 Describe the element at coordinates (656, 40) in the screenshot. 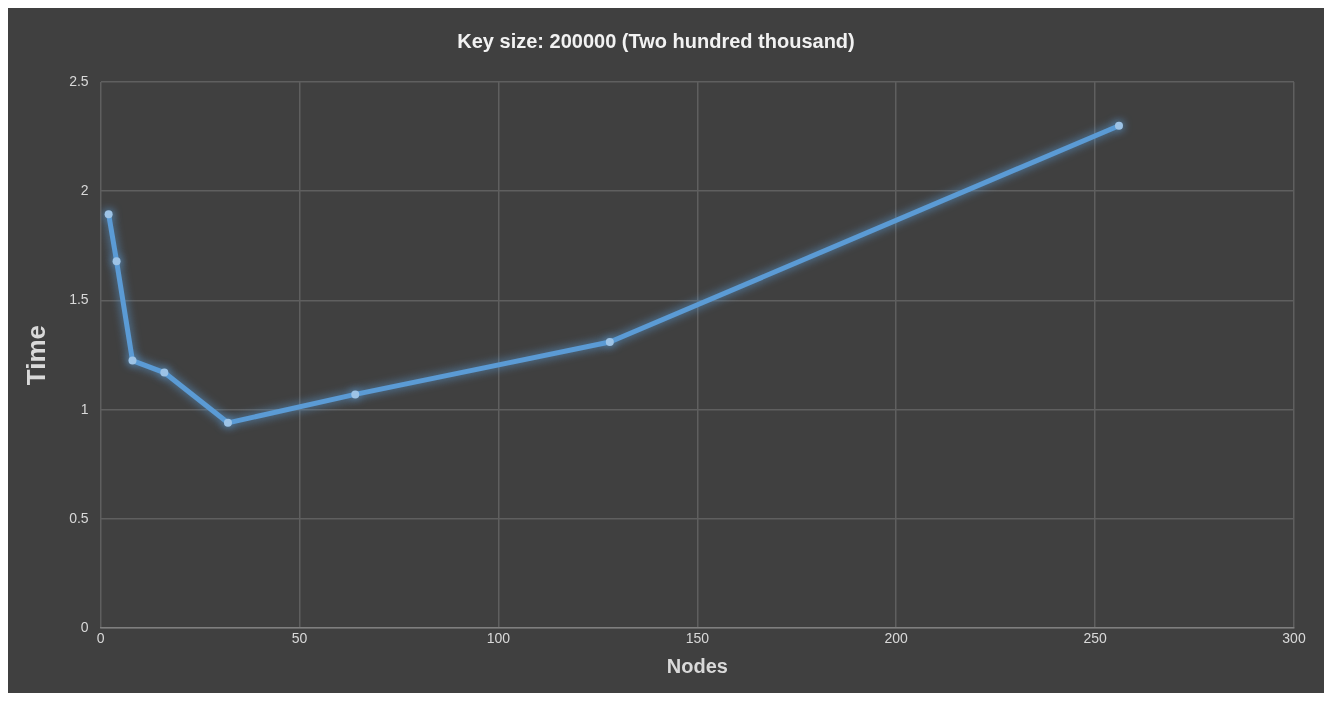

I see `chart-title: Key size: 200000 (Two hundred thousand)` at that location.